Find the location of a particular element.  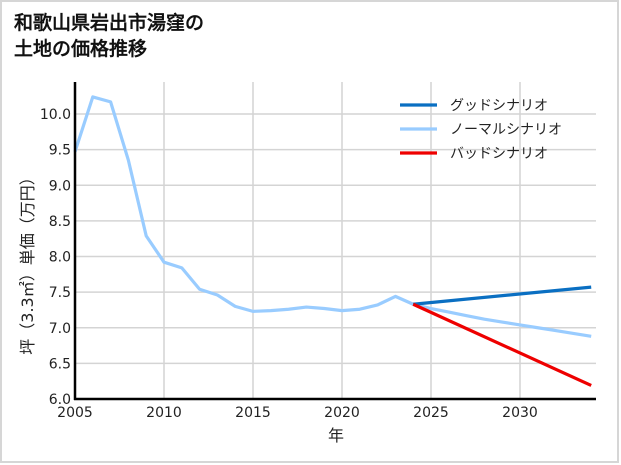

y-tick-label: 8.0 is located at coordinates (60, 258).